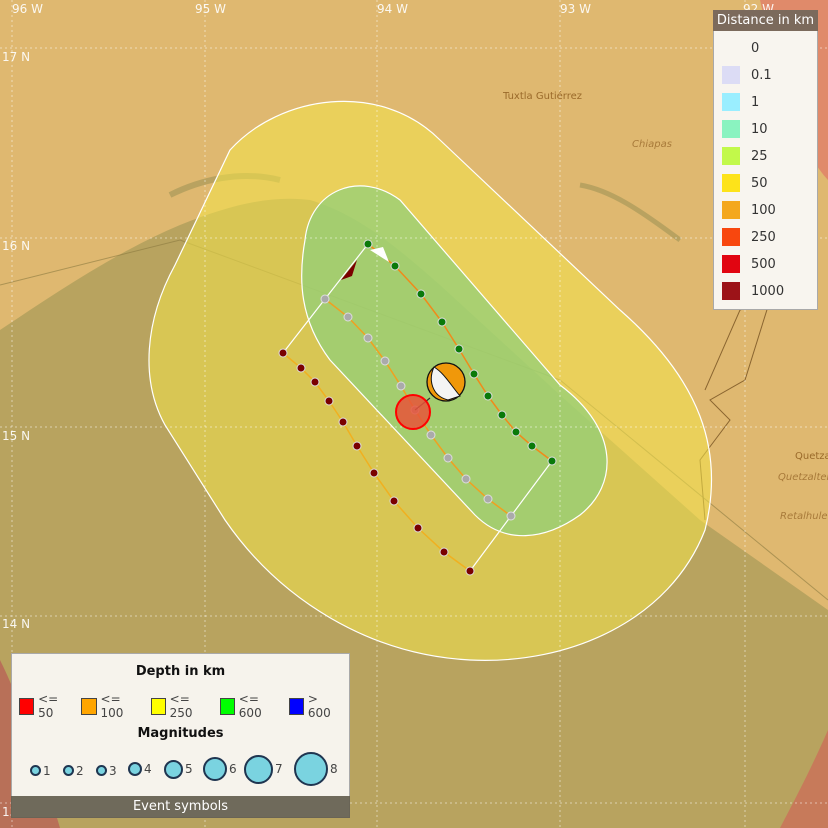 The height and width of the screenshot is (828, 828). What do you see at coordinates (804, 516) in the screenshot?
I see `place-label: Retalhuleu` at bounding box center [804, 516].